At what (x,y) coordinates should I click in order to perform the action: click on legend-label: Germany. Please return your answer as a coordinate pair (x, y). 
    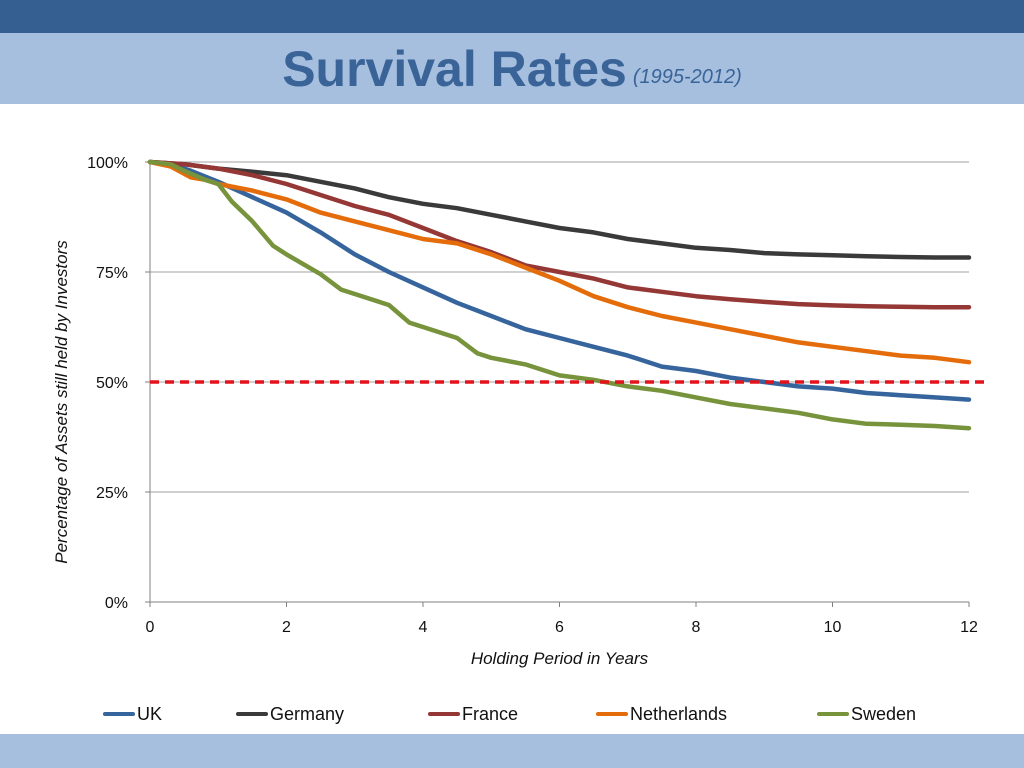
    Looking at the image, I should click on (307, 713).